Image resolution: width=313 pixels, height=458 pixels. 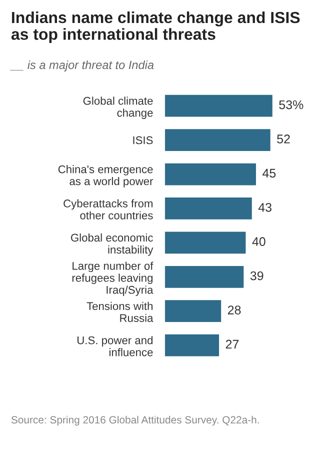 I want to click on y-tick-label: Tensions with Russia, so click(x=120, y=312).